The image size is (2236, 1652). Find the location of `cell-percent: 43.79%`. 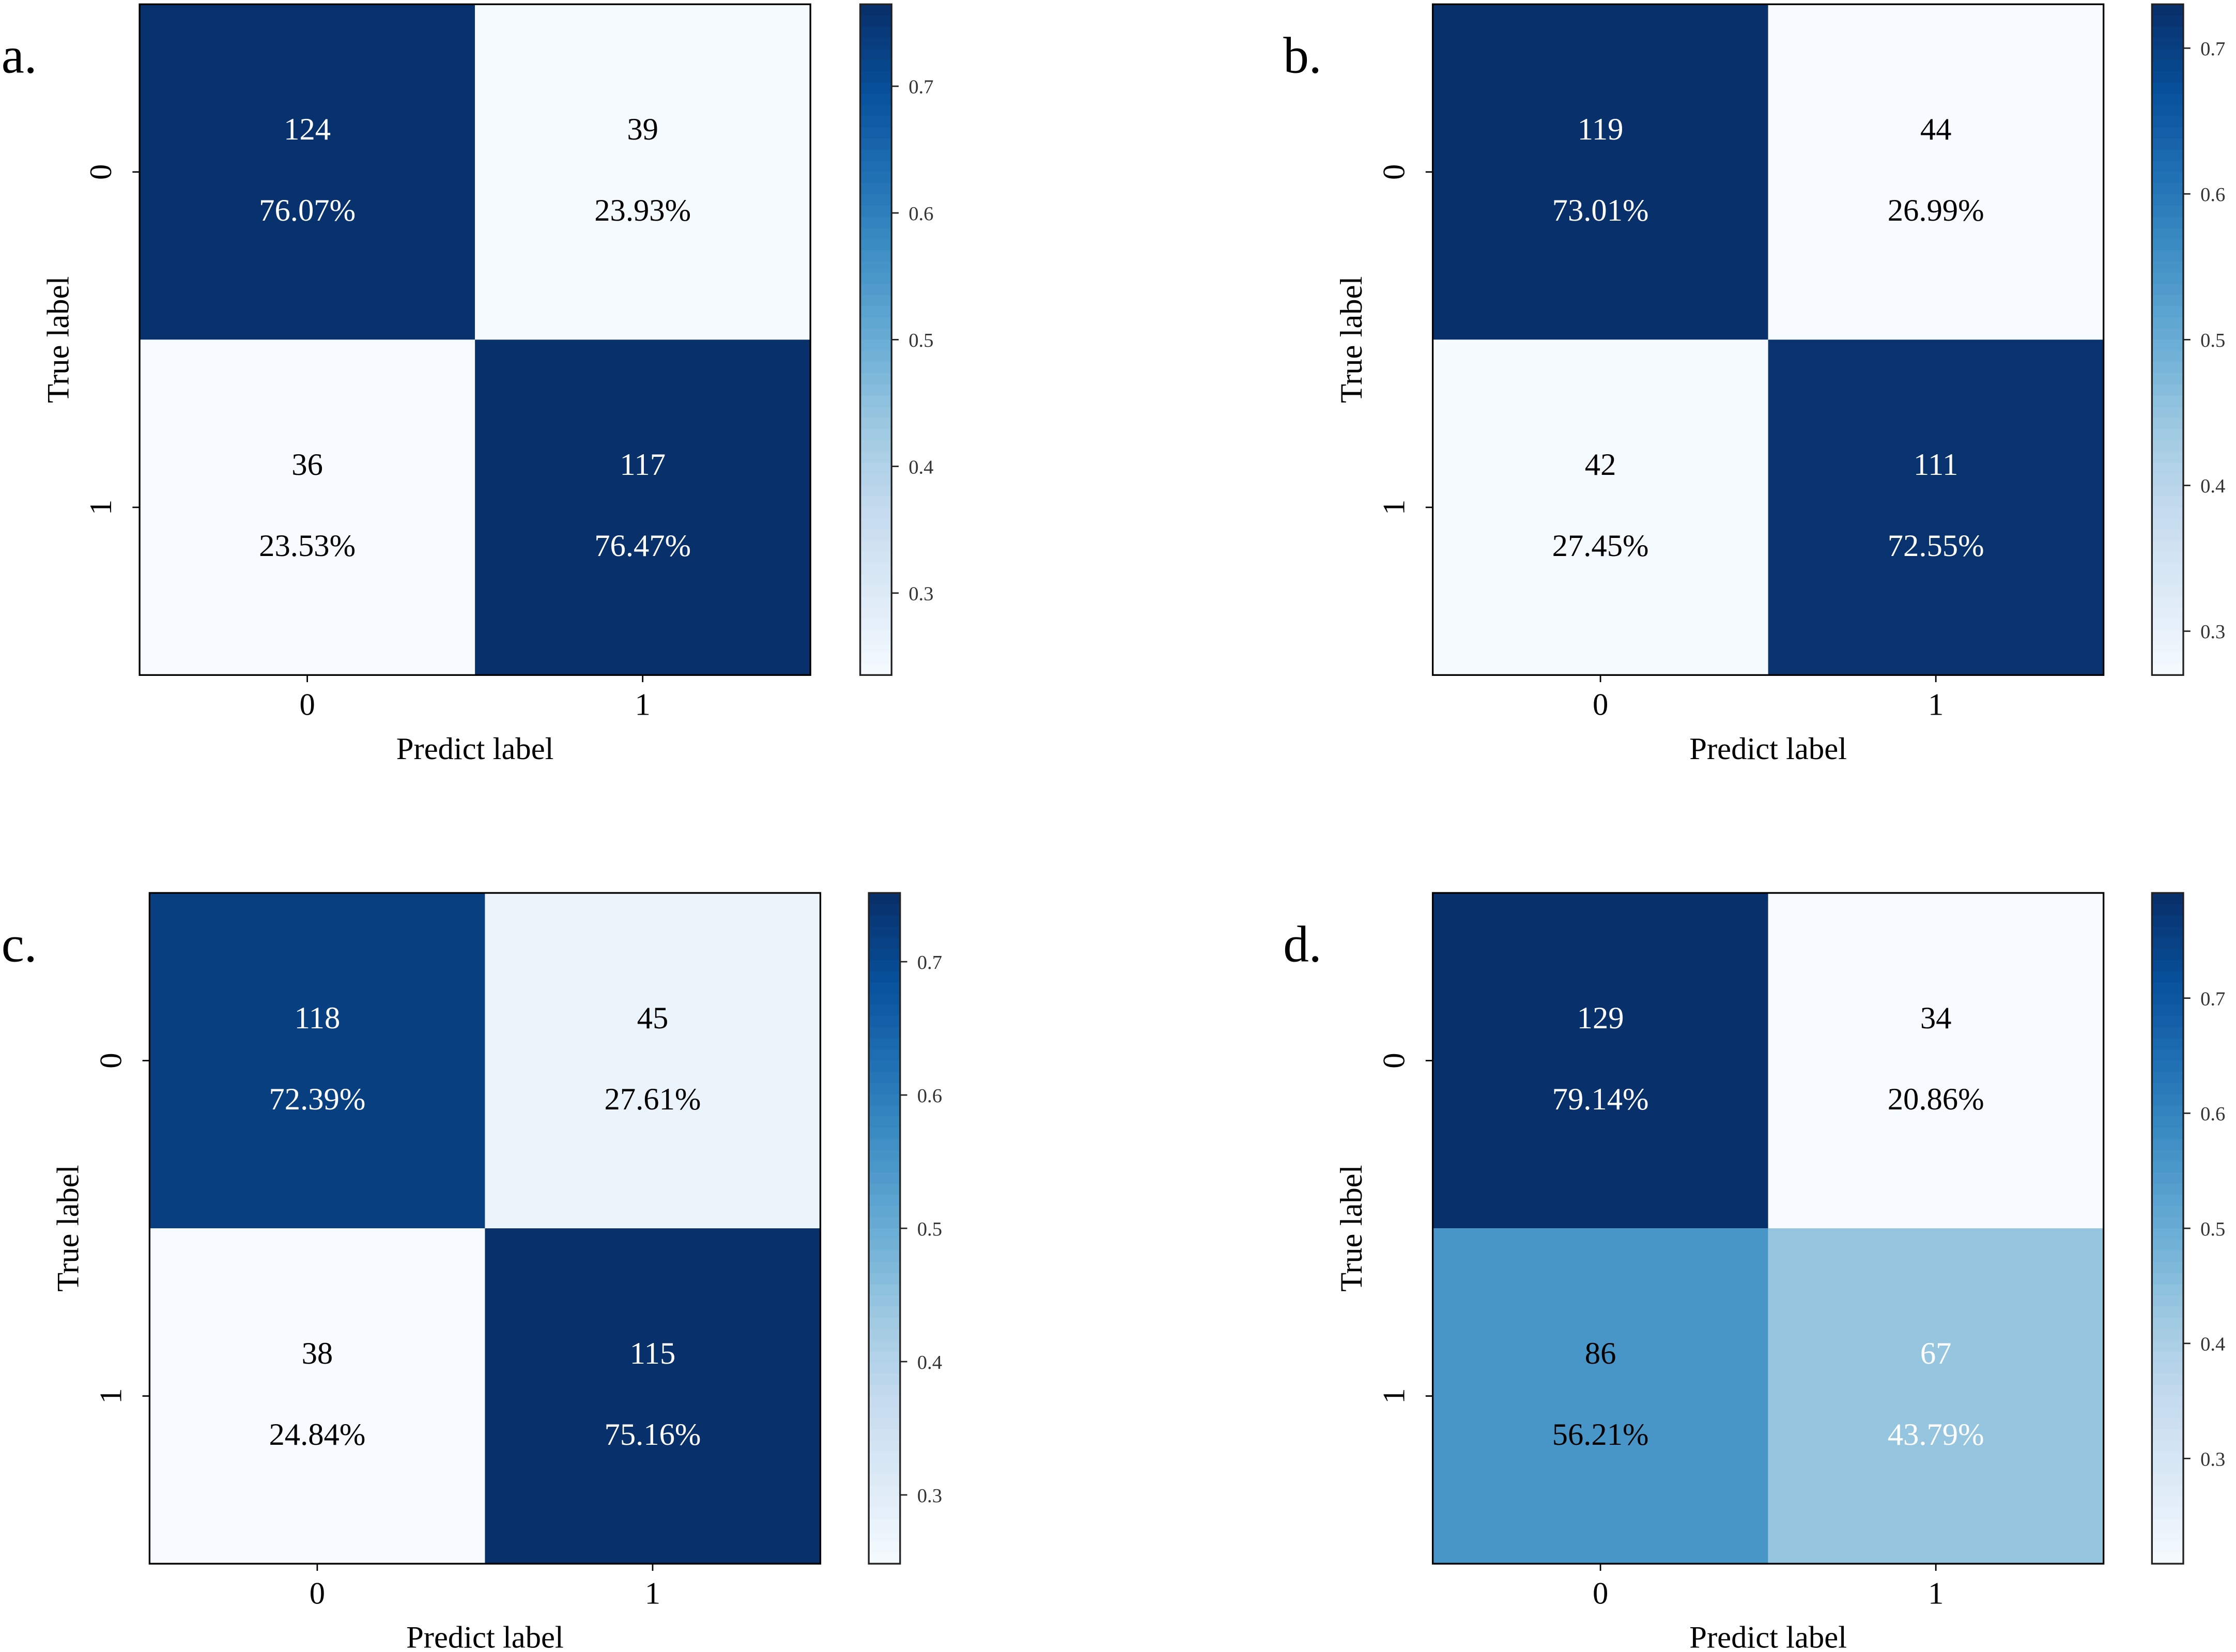

cell-percent: 43.79% is located at coordinates (1936, 1435).